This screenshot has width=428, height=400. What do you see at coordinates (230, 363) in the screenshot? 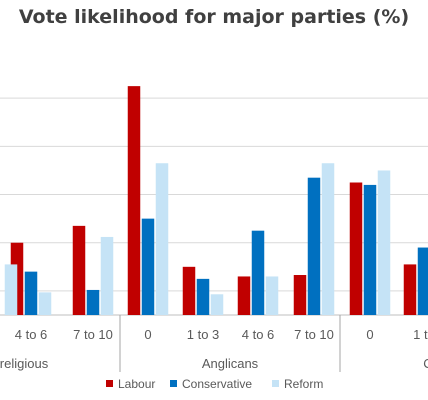
I see `group-label: Anglicans` at bounding box center [230, 363].